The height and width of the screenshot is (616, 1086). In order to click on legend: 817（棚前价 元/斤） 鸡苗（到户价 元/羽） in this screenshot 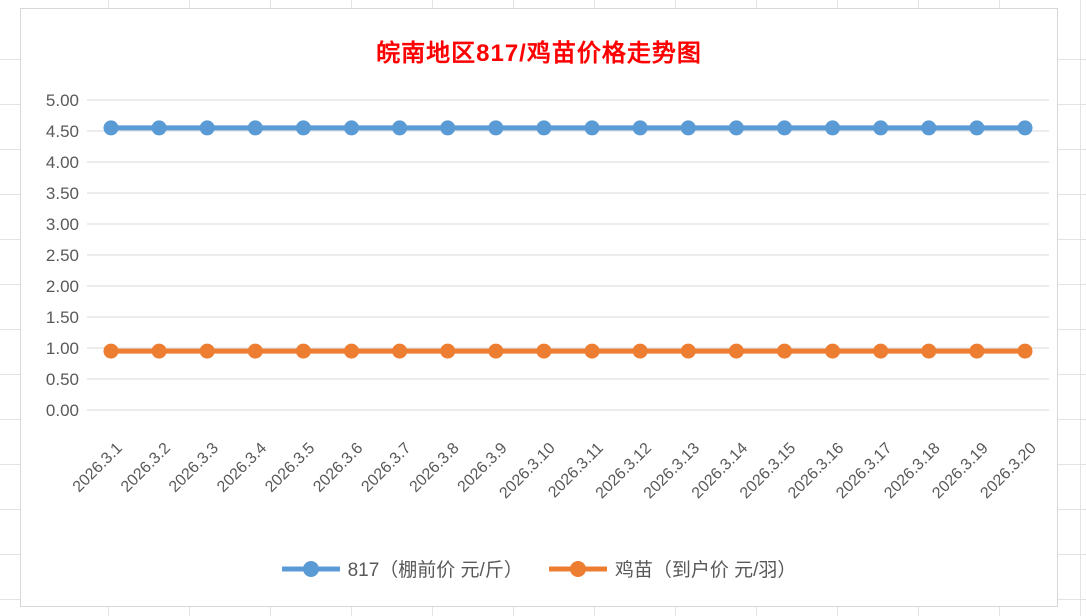, I will do `click(539, 568)`.